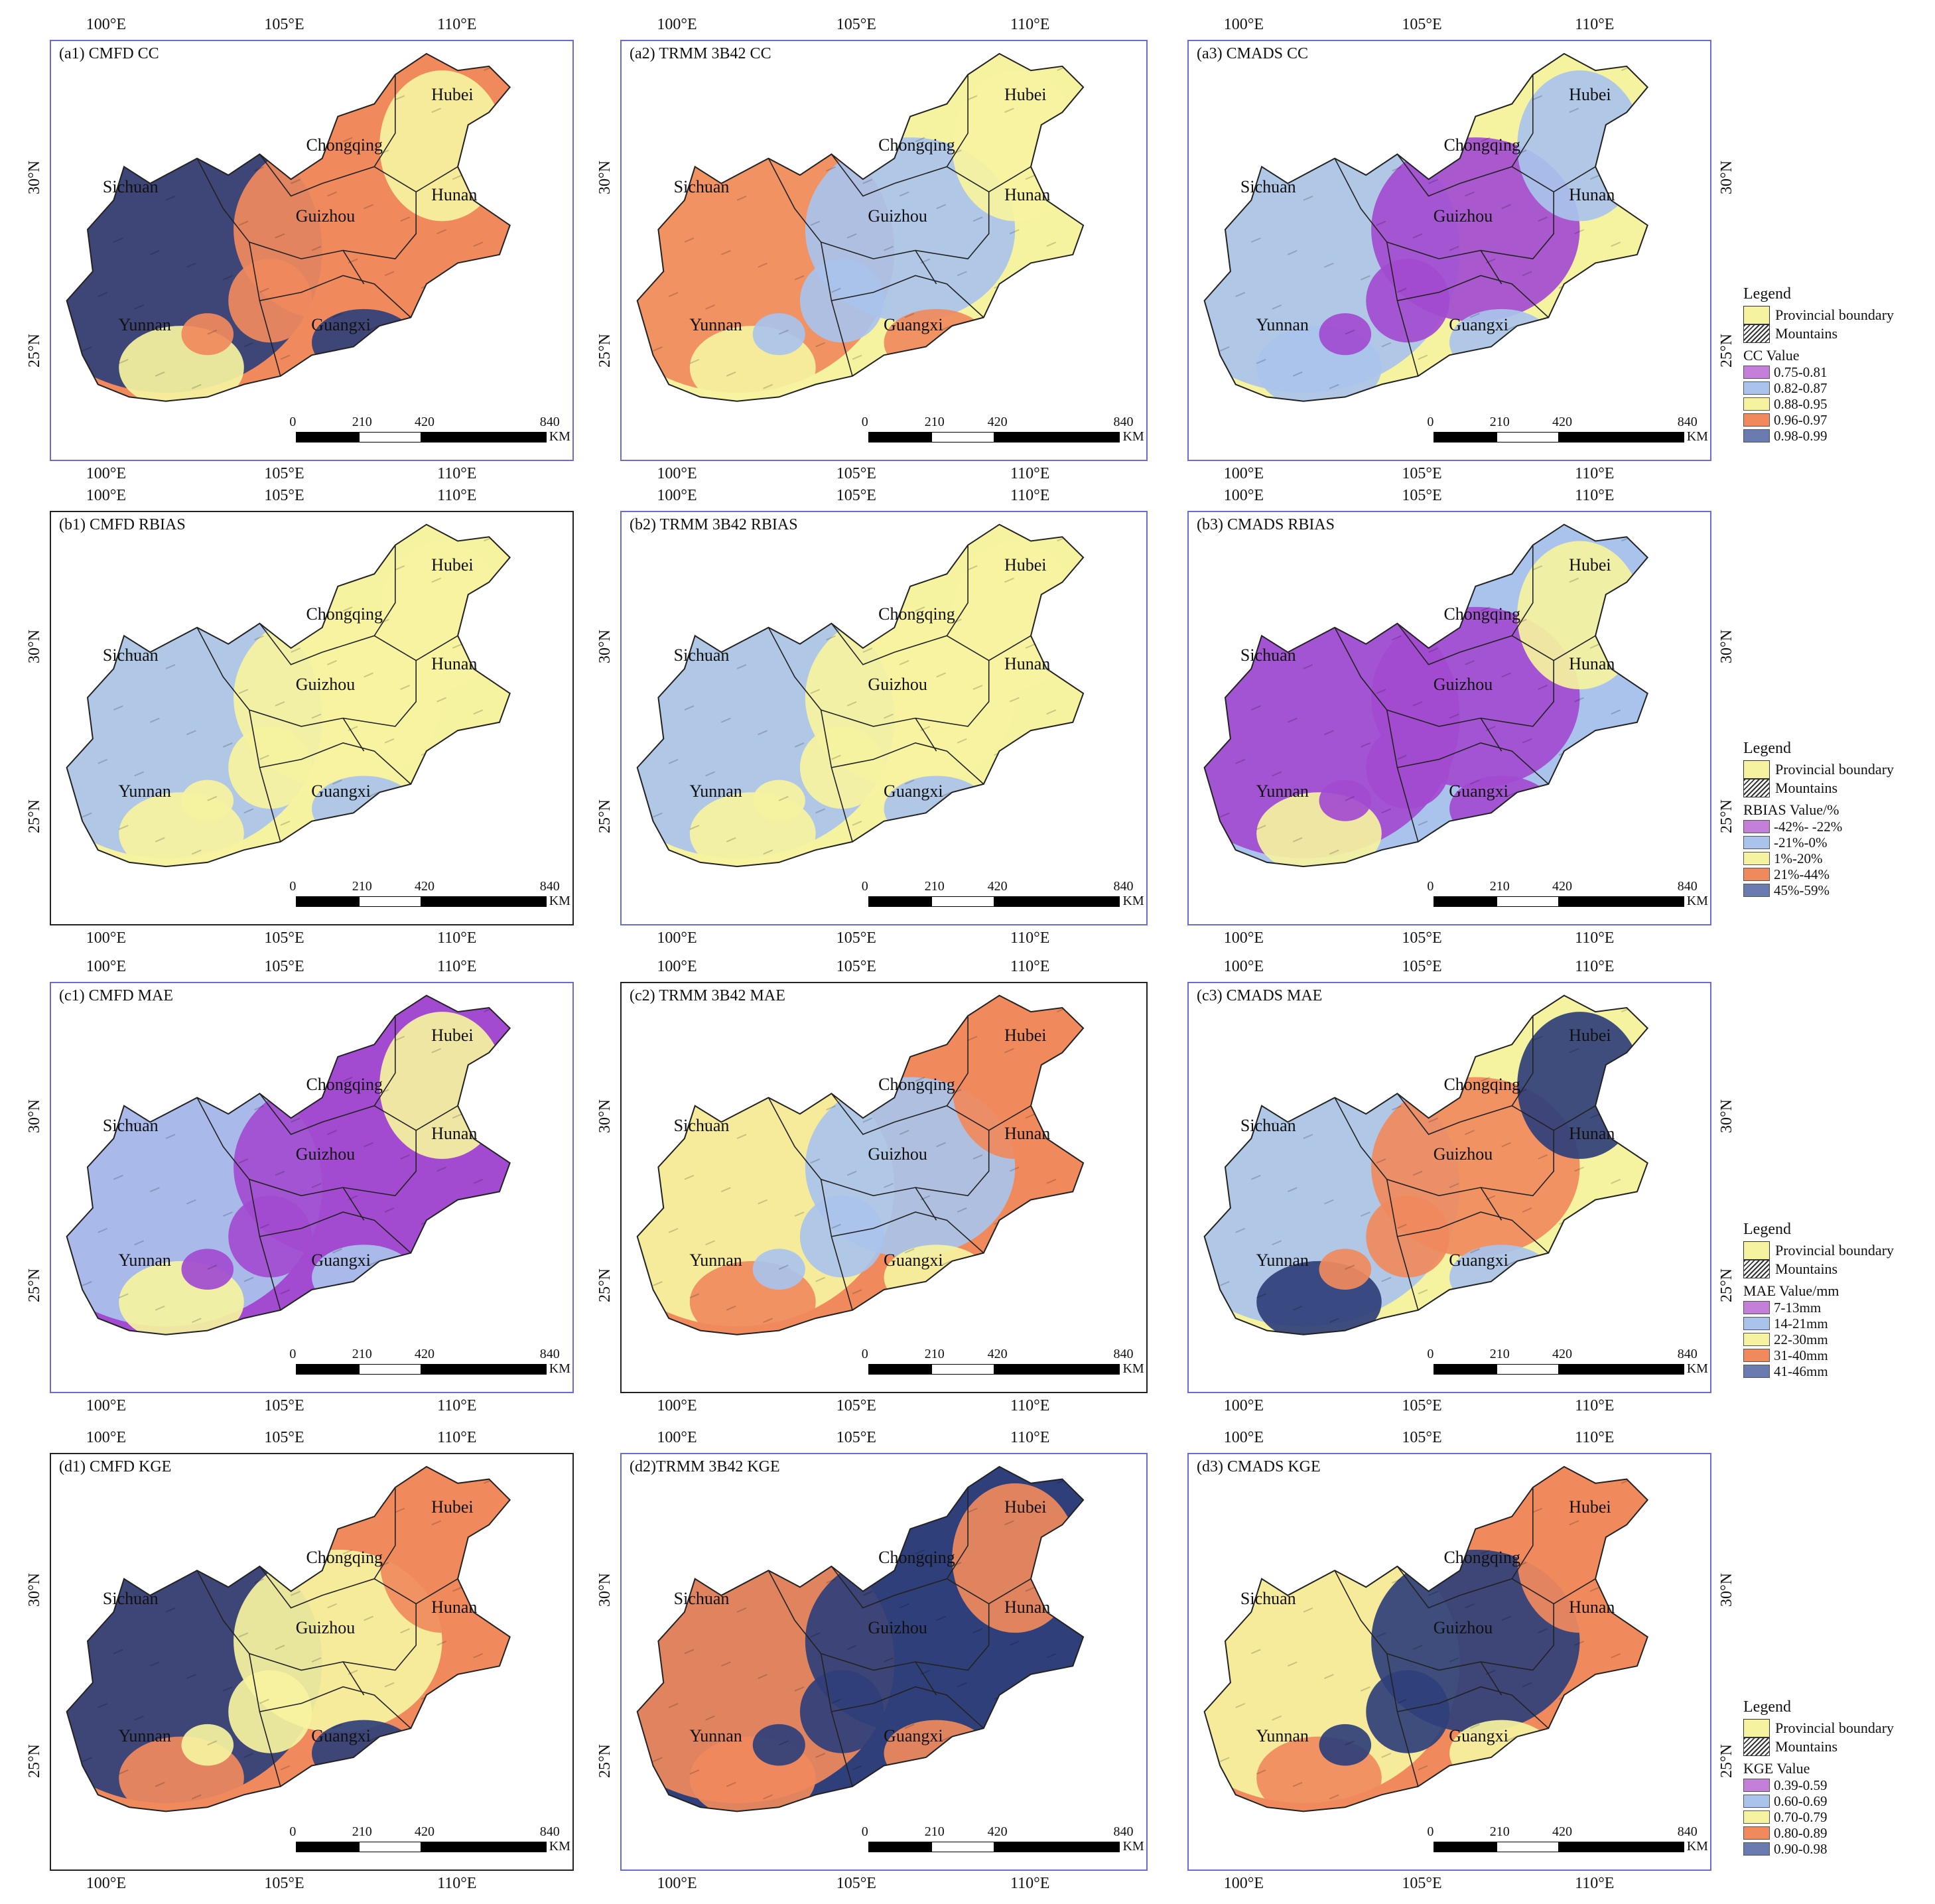 This screenshot has height=1904, width=1935. Describe the element at coordinates (109, 53) in the screenshot. I see `panel-title: (a1) CMFD CC` at that location.